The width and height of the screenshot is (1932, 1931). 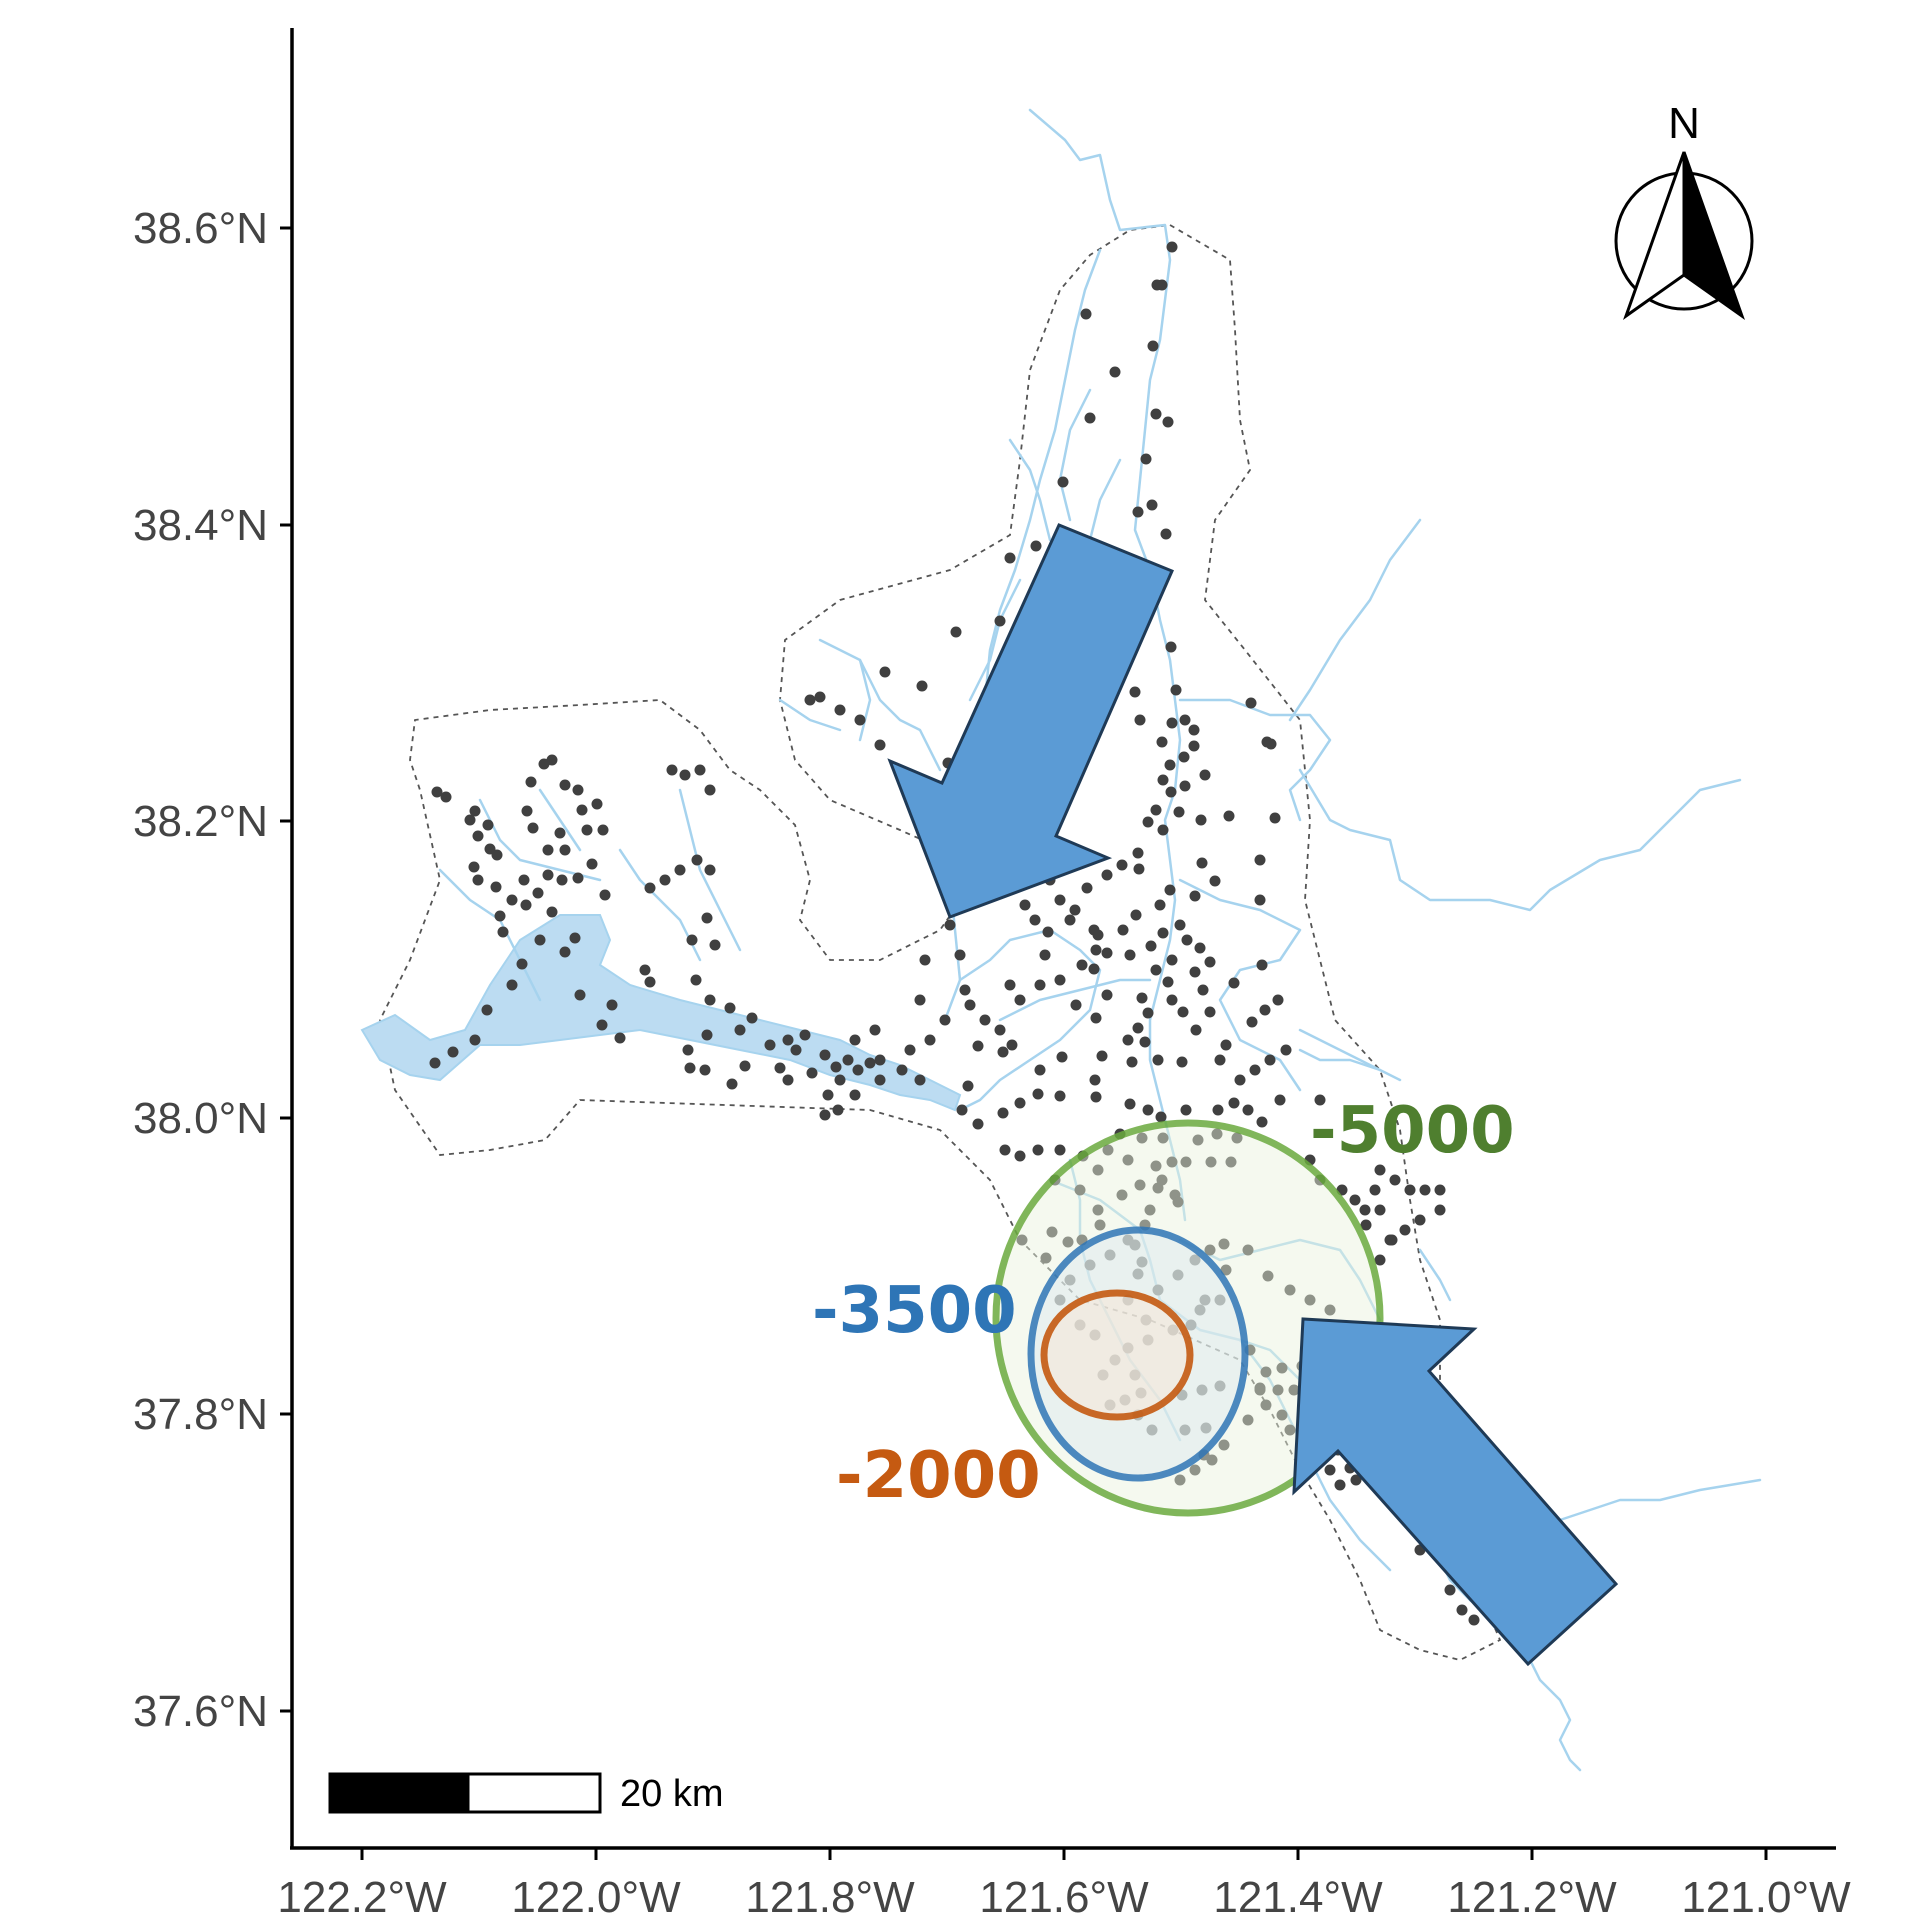 What do you see at coordinates (200, 525) in the screenshot?
I see `y-tick-label: 38.4°N` at bounding box center [200, 525].